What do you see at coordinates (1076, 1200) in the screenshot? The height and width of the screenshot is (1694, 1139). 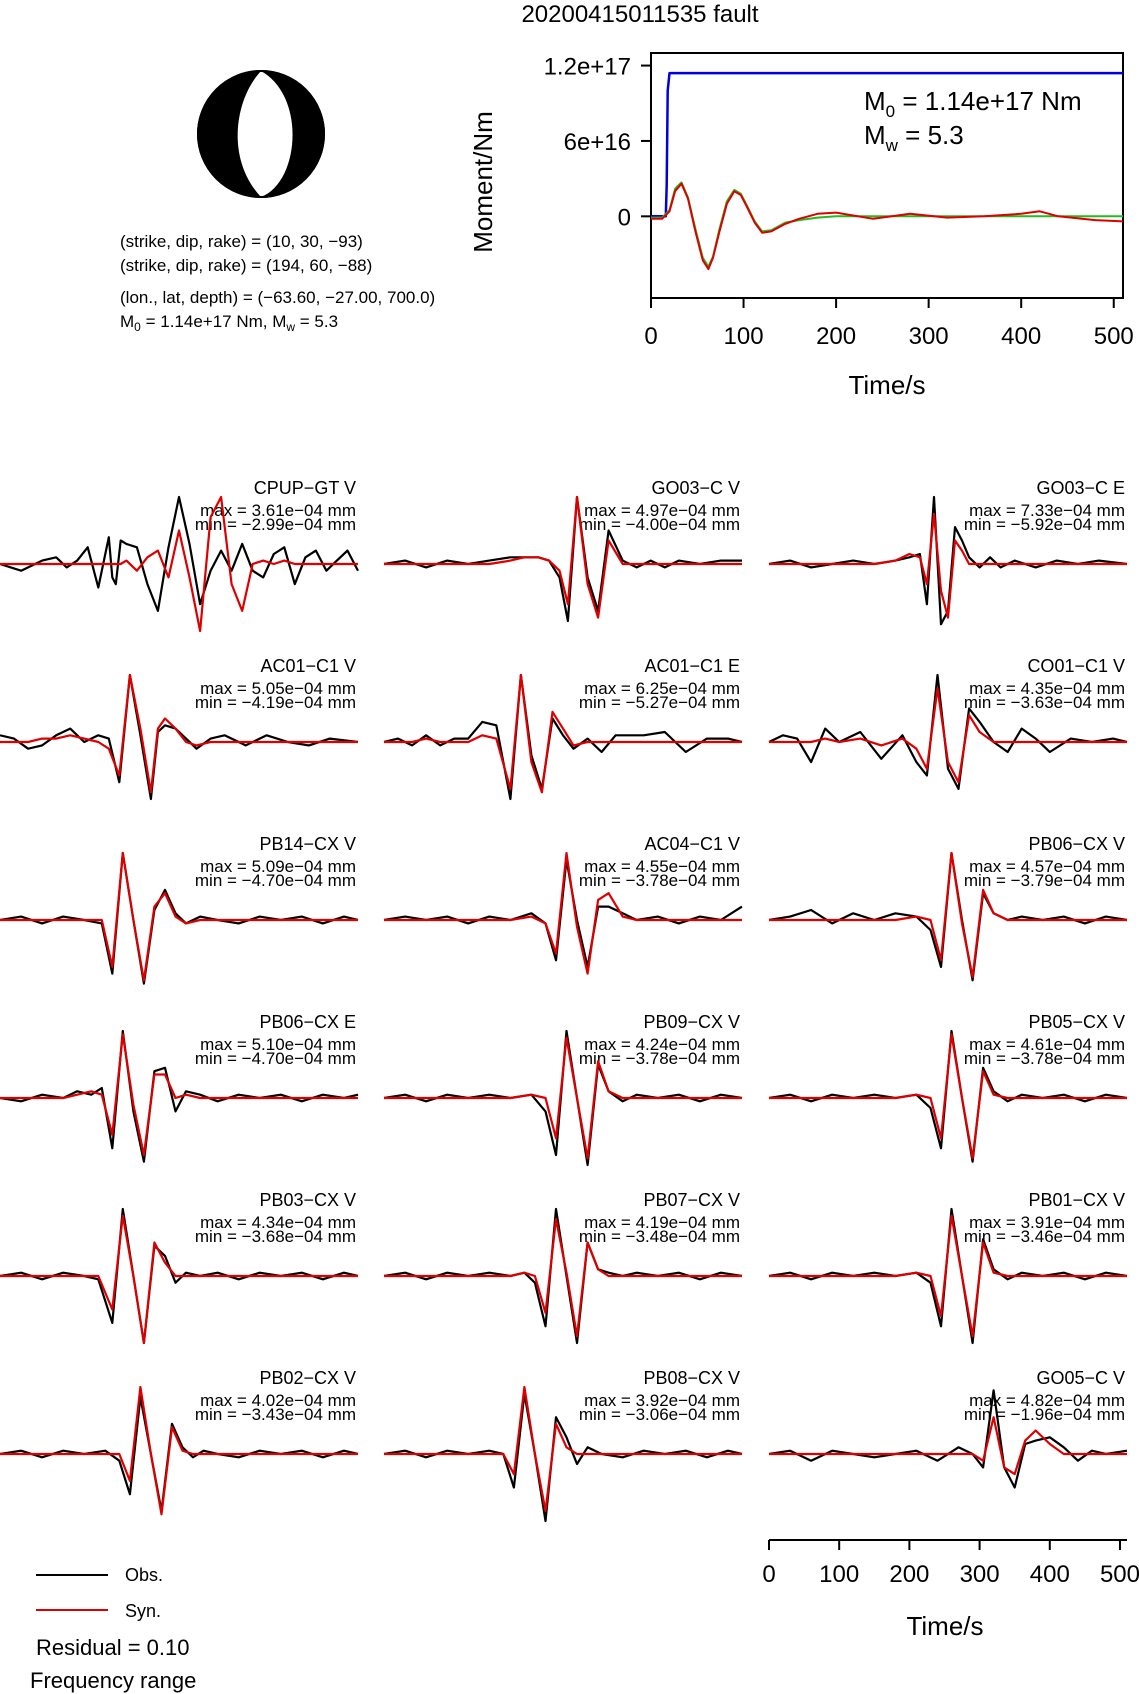 I see `station-label: PB01−CX V` at bounding box center [1076, 1200].